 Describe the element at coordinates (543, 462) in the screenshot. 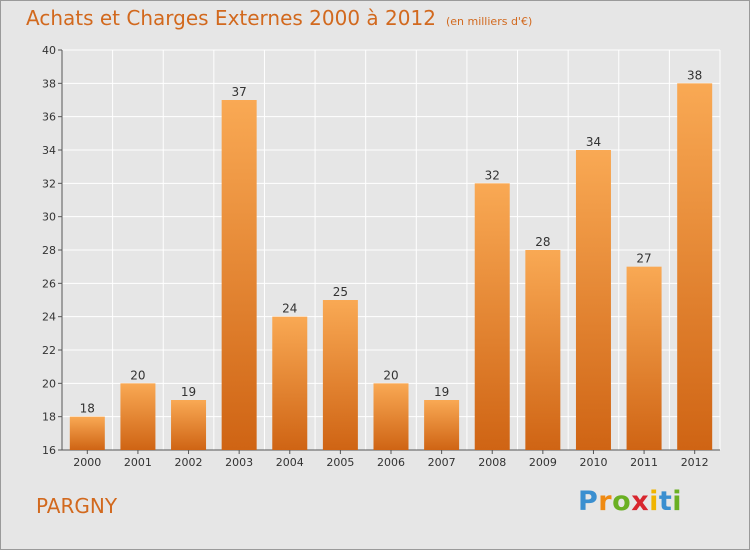

I see `x-tick-label: 2009` at that location.